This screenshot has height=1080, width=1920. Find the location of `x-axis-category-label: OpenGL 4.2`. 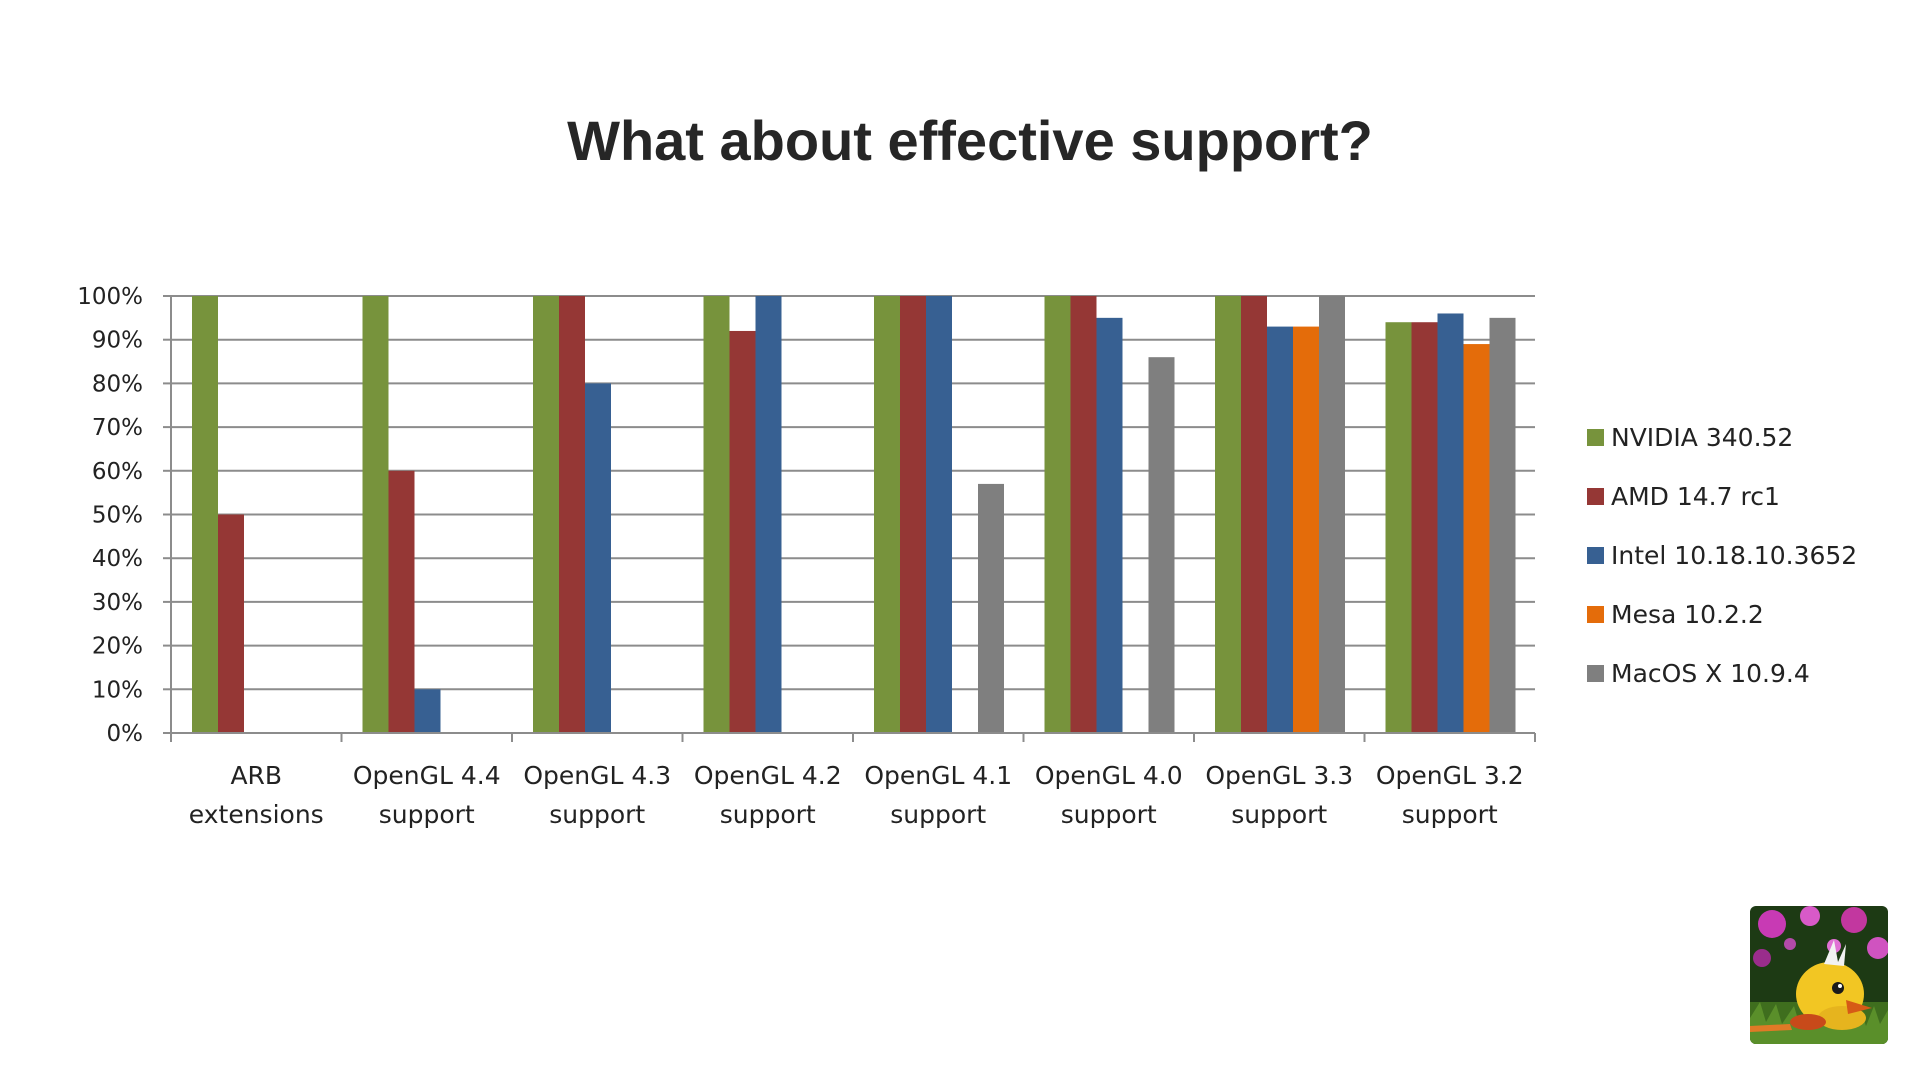

x-axis-category-label: OpenGL 4.2 is located at coordinates (768, 775).